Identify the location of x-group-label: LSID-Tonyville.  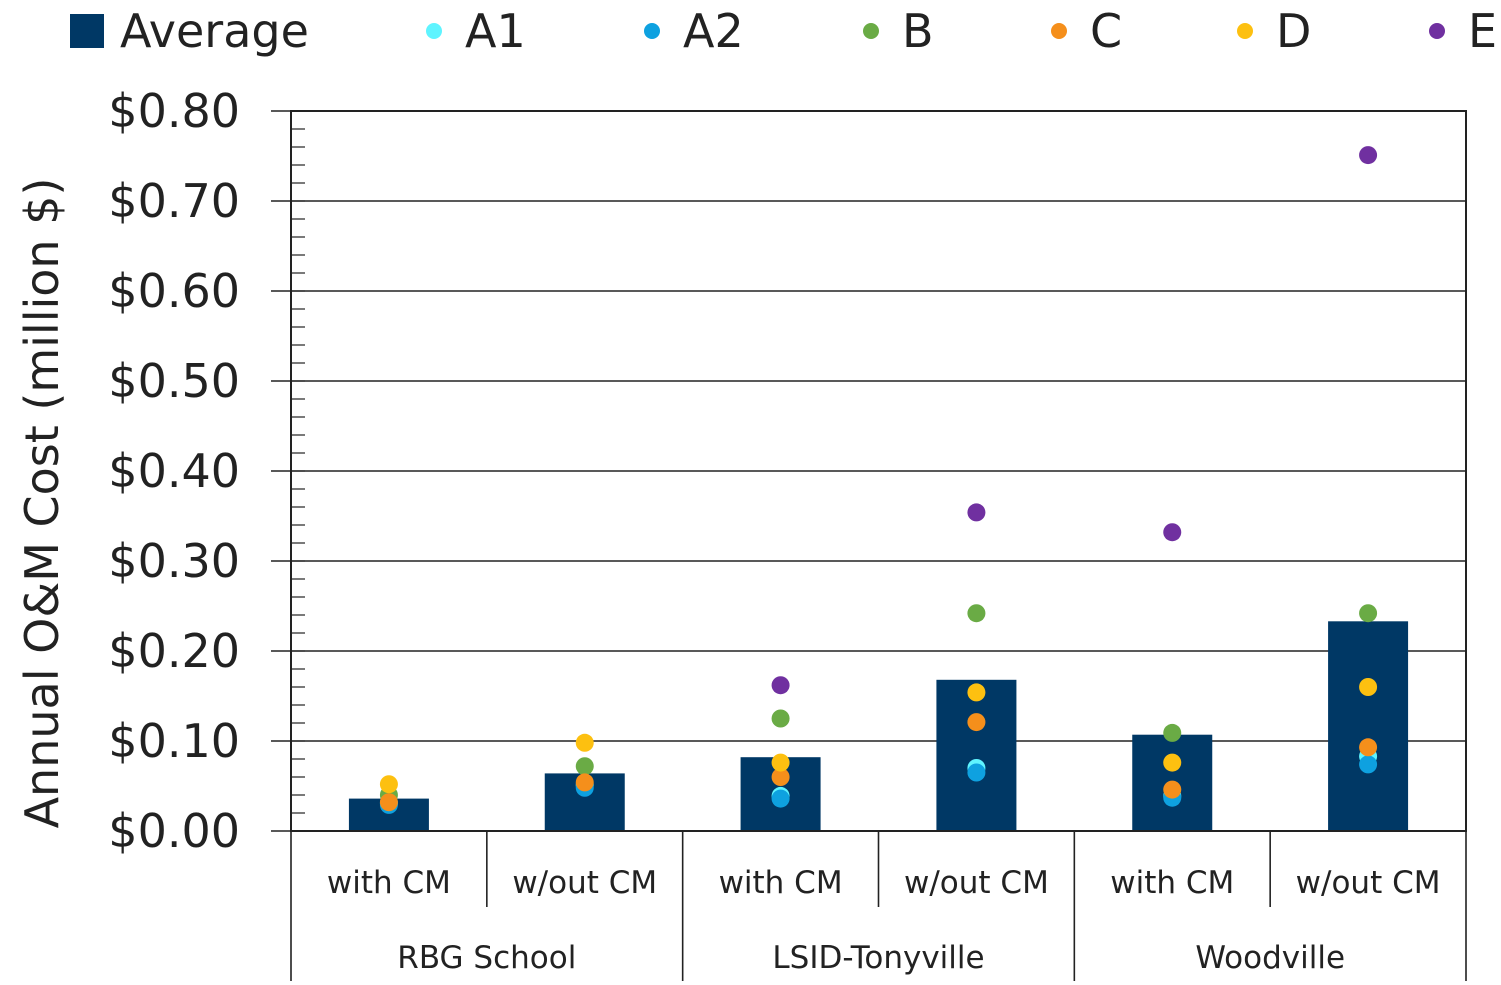
(878, 958).